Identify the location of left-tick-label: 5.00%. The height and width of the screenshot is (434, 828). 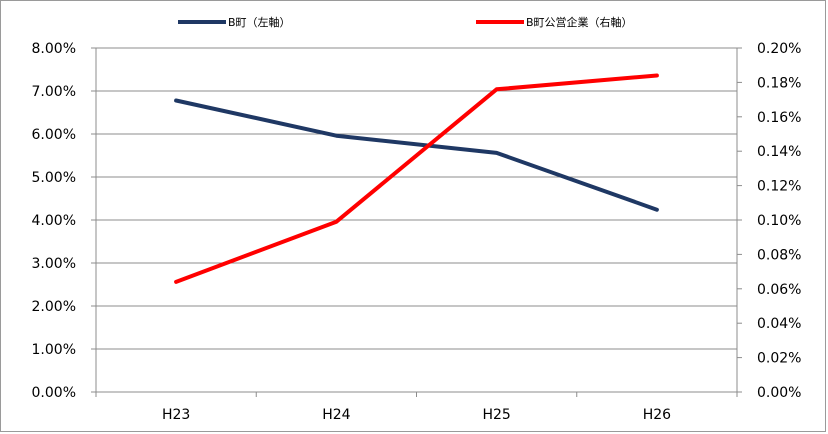
(54, 178).